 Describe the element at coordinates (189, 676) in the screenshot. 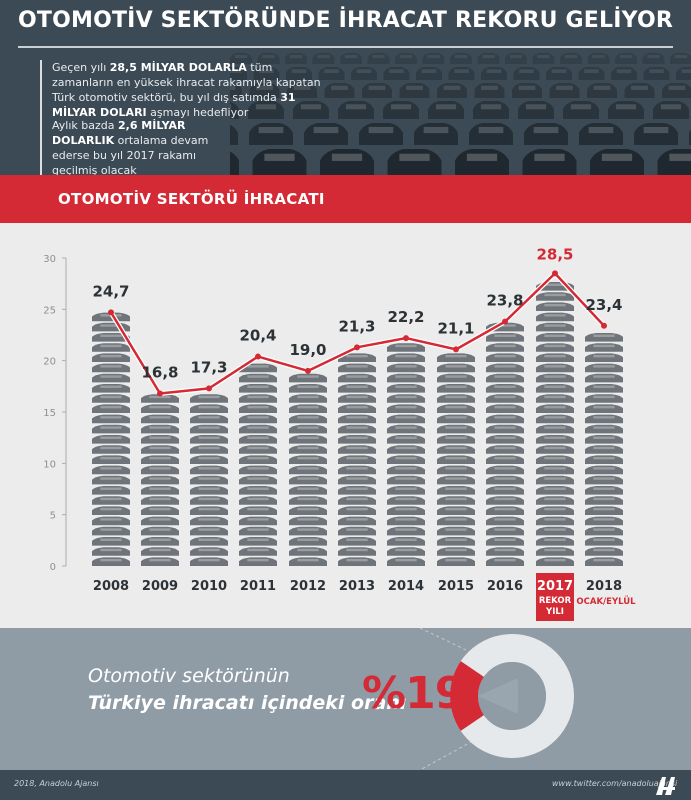

I see `share-caption-line1: Otomotiv sektörünün` at that location.